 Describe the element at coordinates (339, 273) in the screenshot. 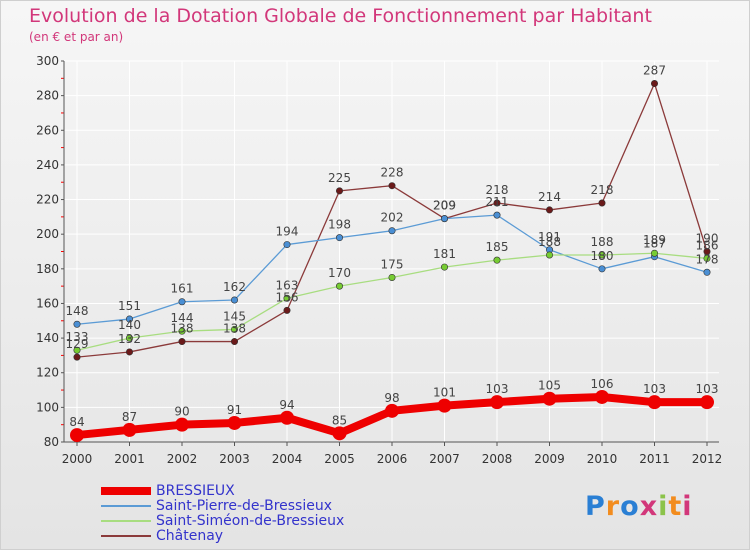

I see `data-label: 170` at that location.